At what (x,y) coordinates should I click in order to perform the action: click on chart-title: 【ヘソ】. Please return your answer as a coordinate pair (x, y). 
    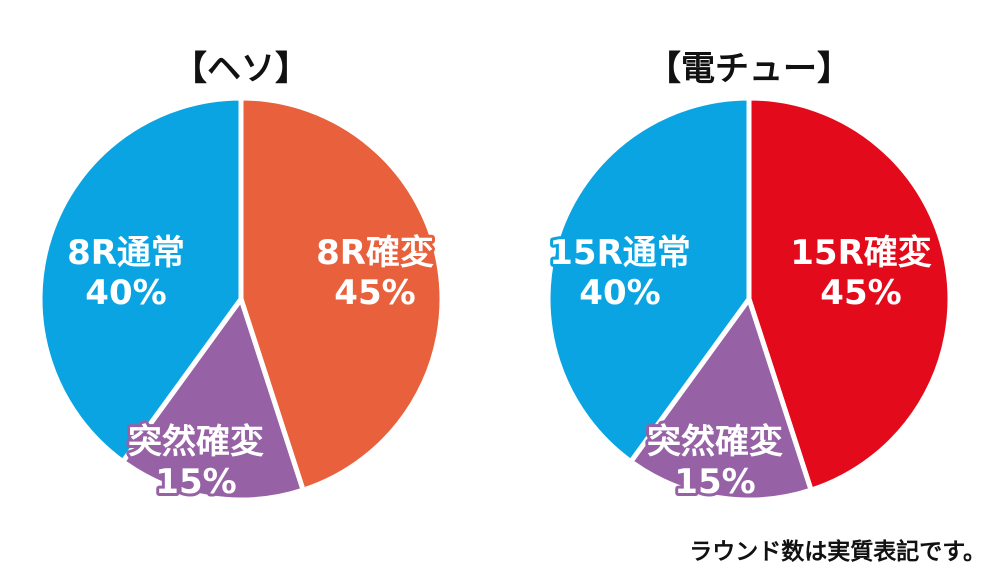
    Looking at the image, I should click on (241, 69).